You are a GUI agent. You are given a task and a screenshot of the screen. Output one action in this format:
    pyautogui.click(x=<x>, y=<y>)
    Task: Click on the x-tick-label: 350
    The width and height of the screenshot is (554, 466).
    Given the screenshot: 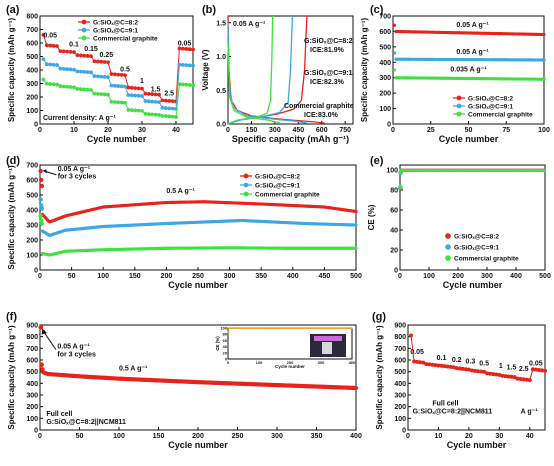 What is the action you would take?
    pyautogui.click(x=261, y=276)
    